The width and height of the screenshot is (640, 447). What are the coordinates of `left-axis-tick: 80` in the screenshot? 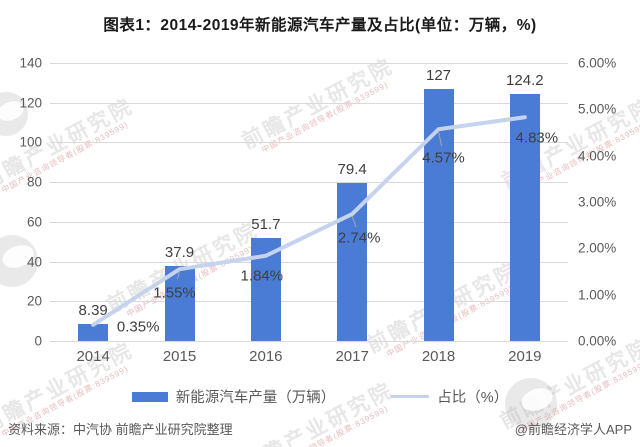 It's located at (34, 182).